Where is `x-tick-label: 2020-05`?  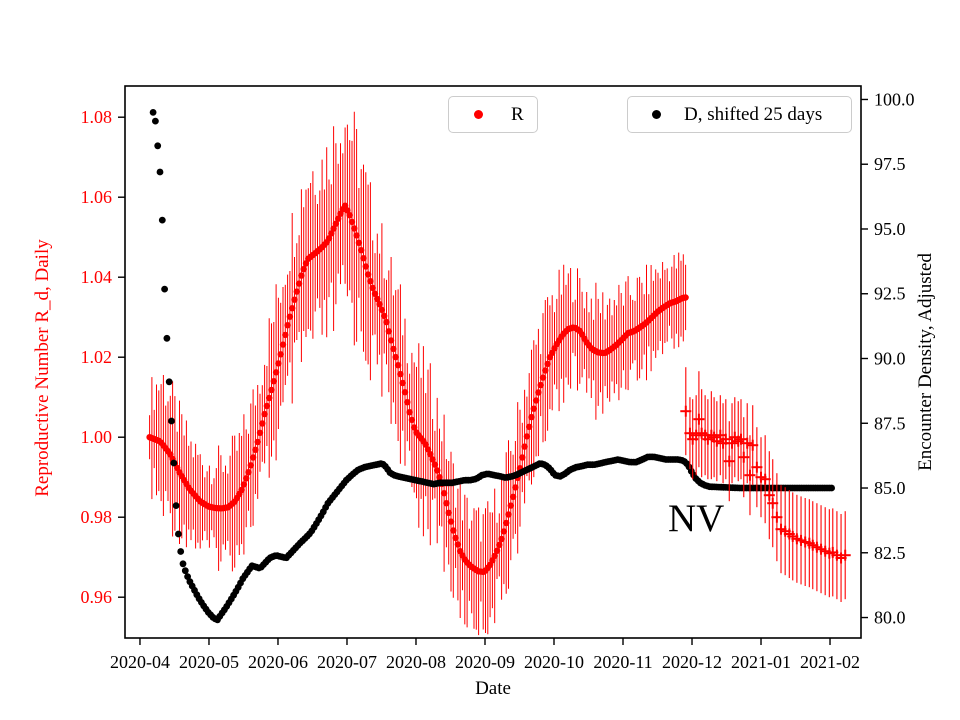 x-tick-label: 2020-05 is located at coordinates (209, 662).